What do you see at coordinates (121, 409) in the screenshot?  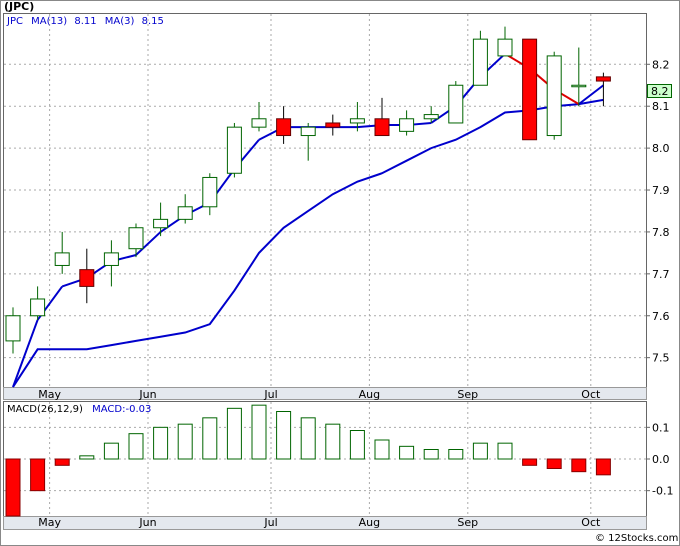 I see `macd-value-label: MACD:-0.03` at bounding box center [121, 409].